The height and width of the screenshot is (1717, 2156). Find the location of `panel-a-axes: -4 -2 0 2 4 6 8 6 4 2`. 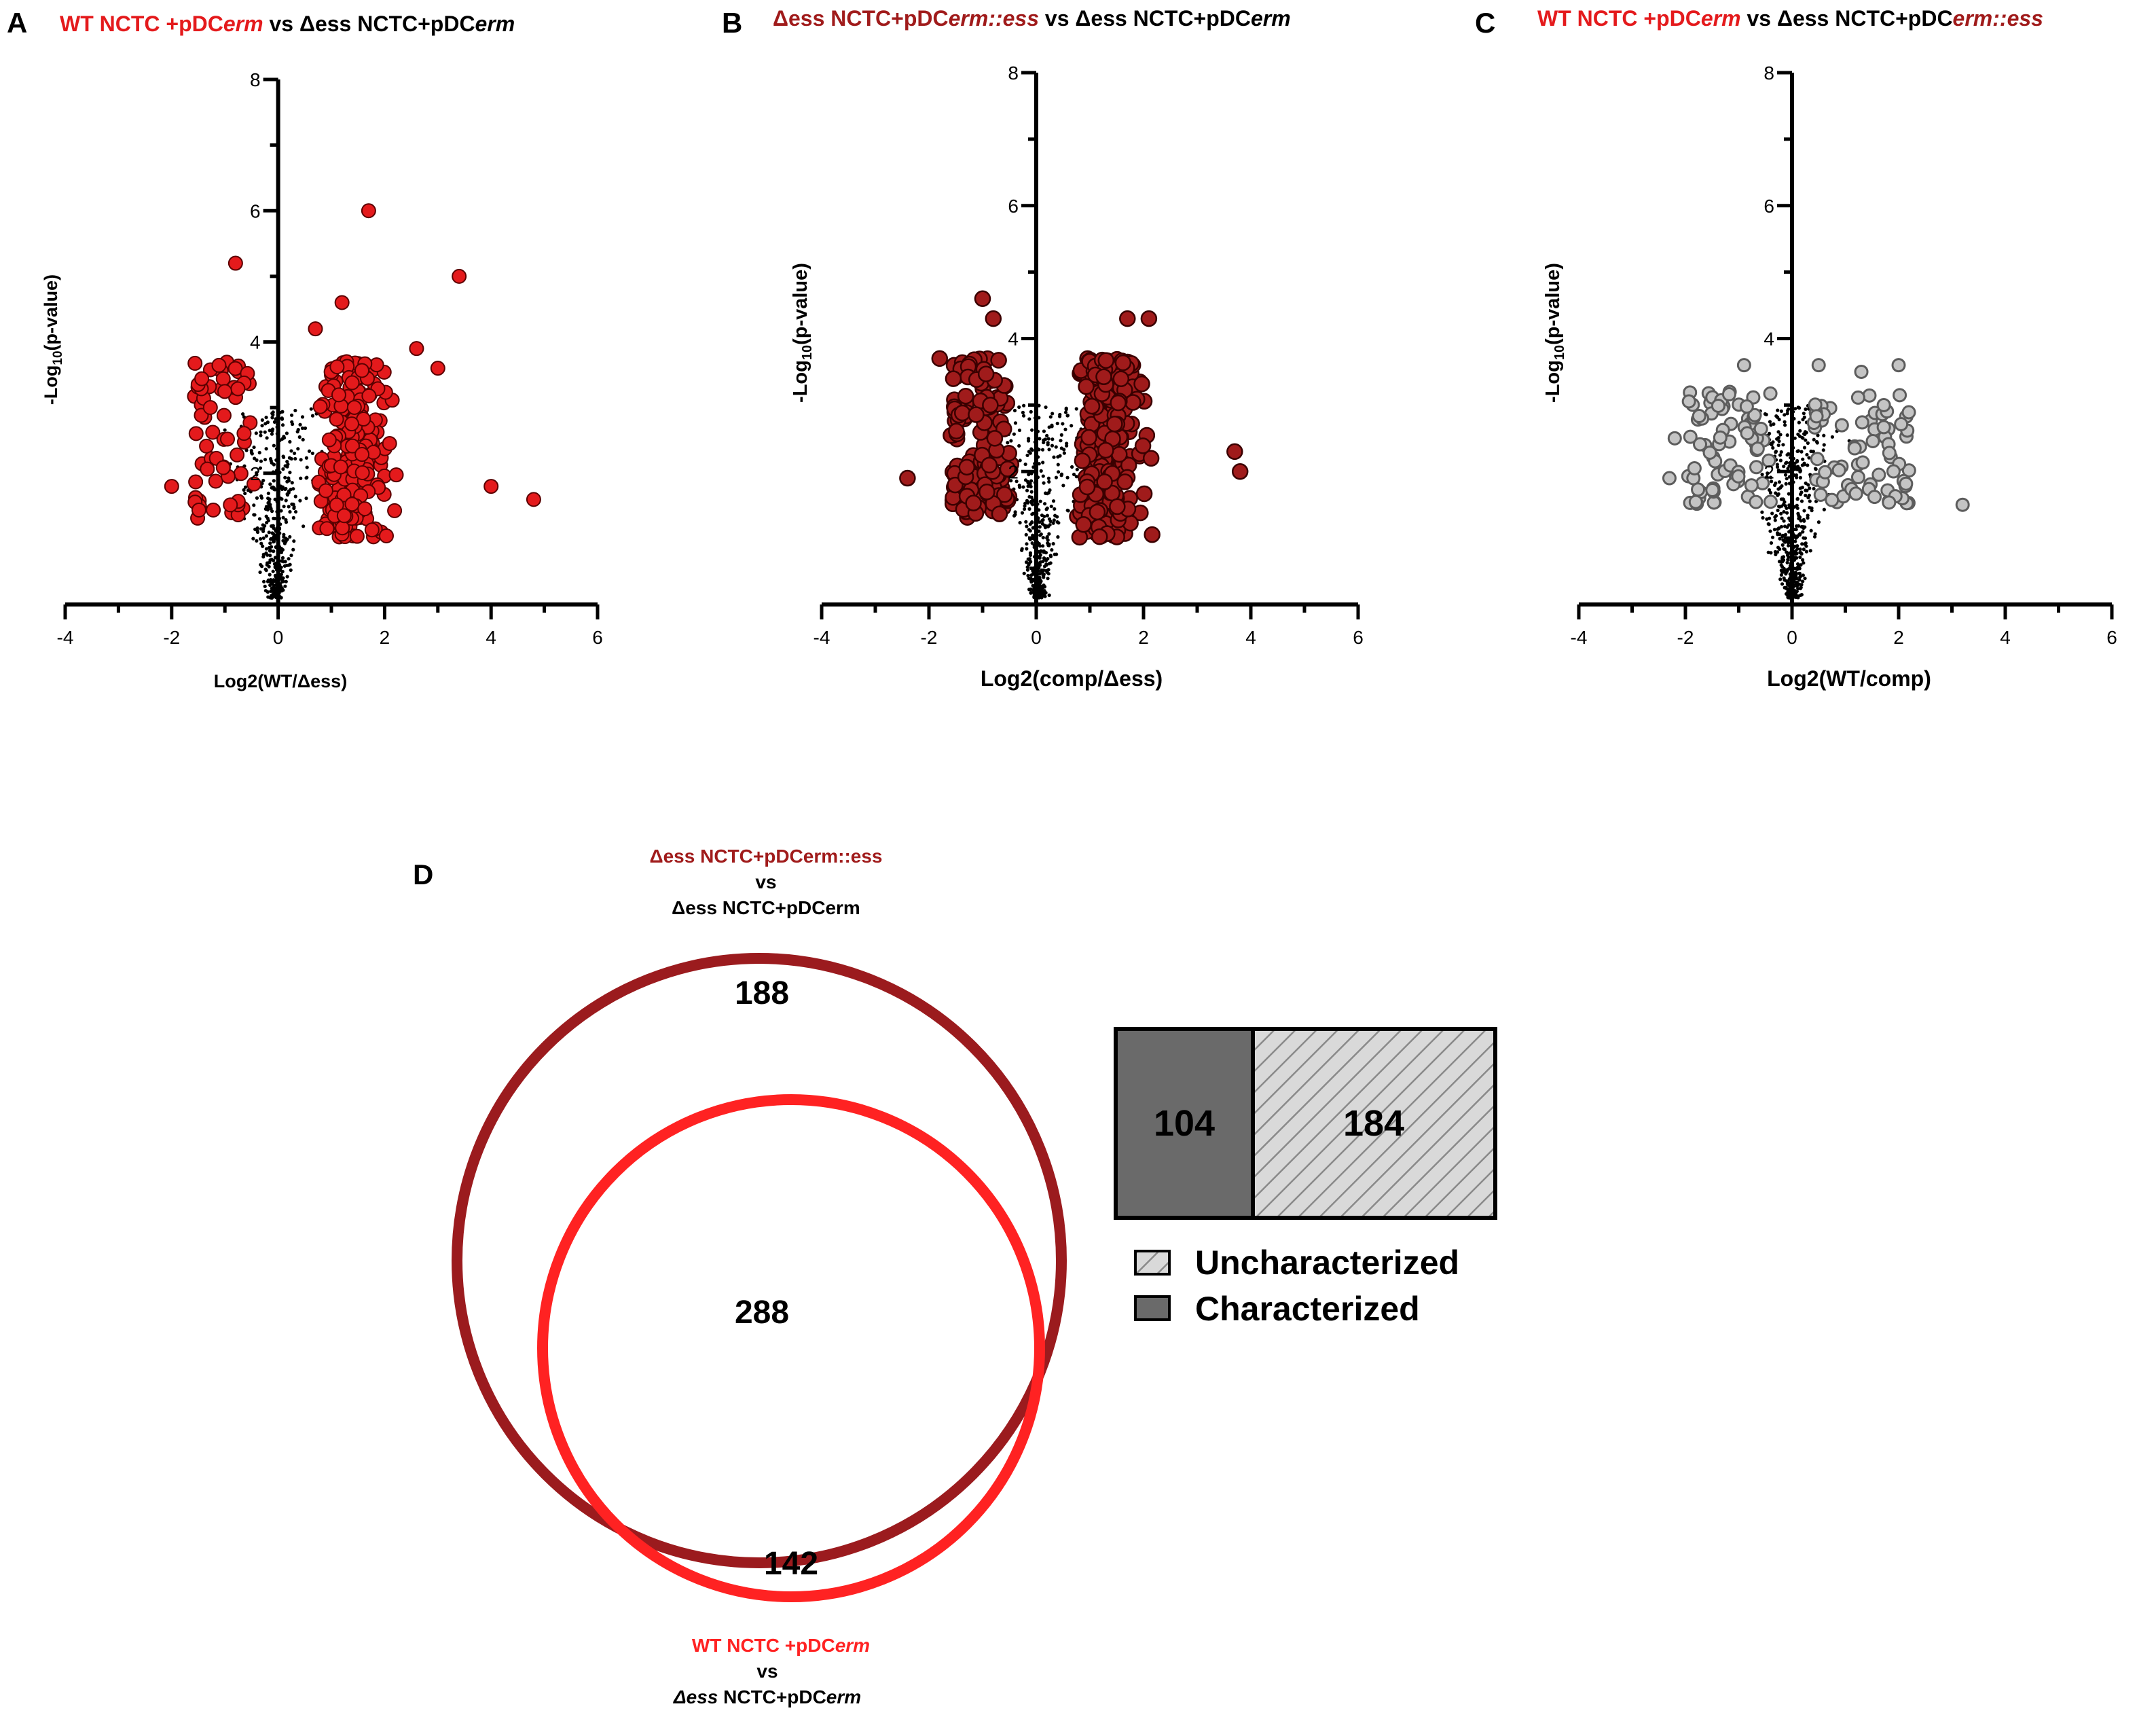

panel-a-axes: -4 -2 0 2 4 6 8 6 4 2 is located at coordinates (330, 358).